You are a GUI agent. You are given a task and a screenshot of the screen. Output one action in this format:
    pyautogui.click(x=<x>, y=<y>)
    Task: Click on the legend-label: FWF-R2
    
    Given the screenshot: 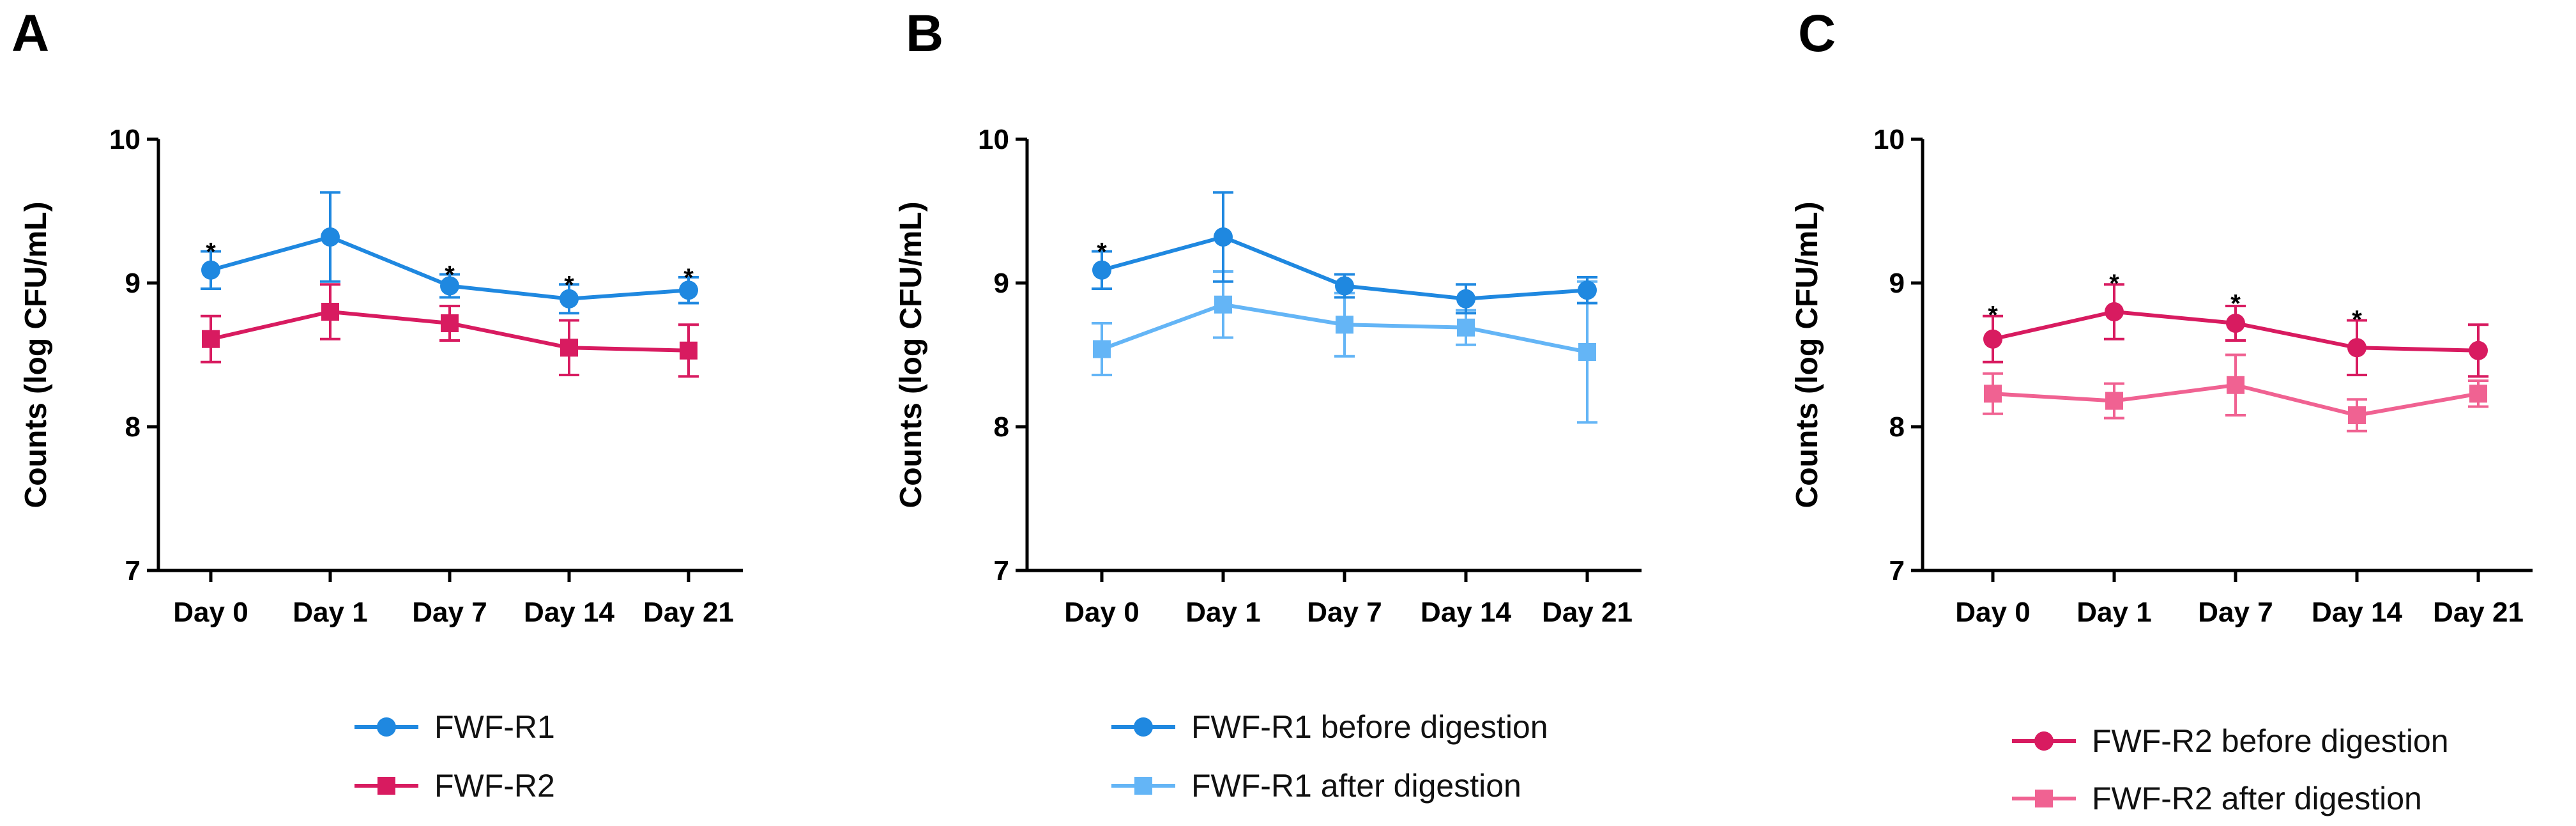 What is the action you would take?
    pyautogui.click(x=494, y=786)
    